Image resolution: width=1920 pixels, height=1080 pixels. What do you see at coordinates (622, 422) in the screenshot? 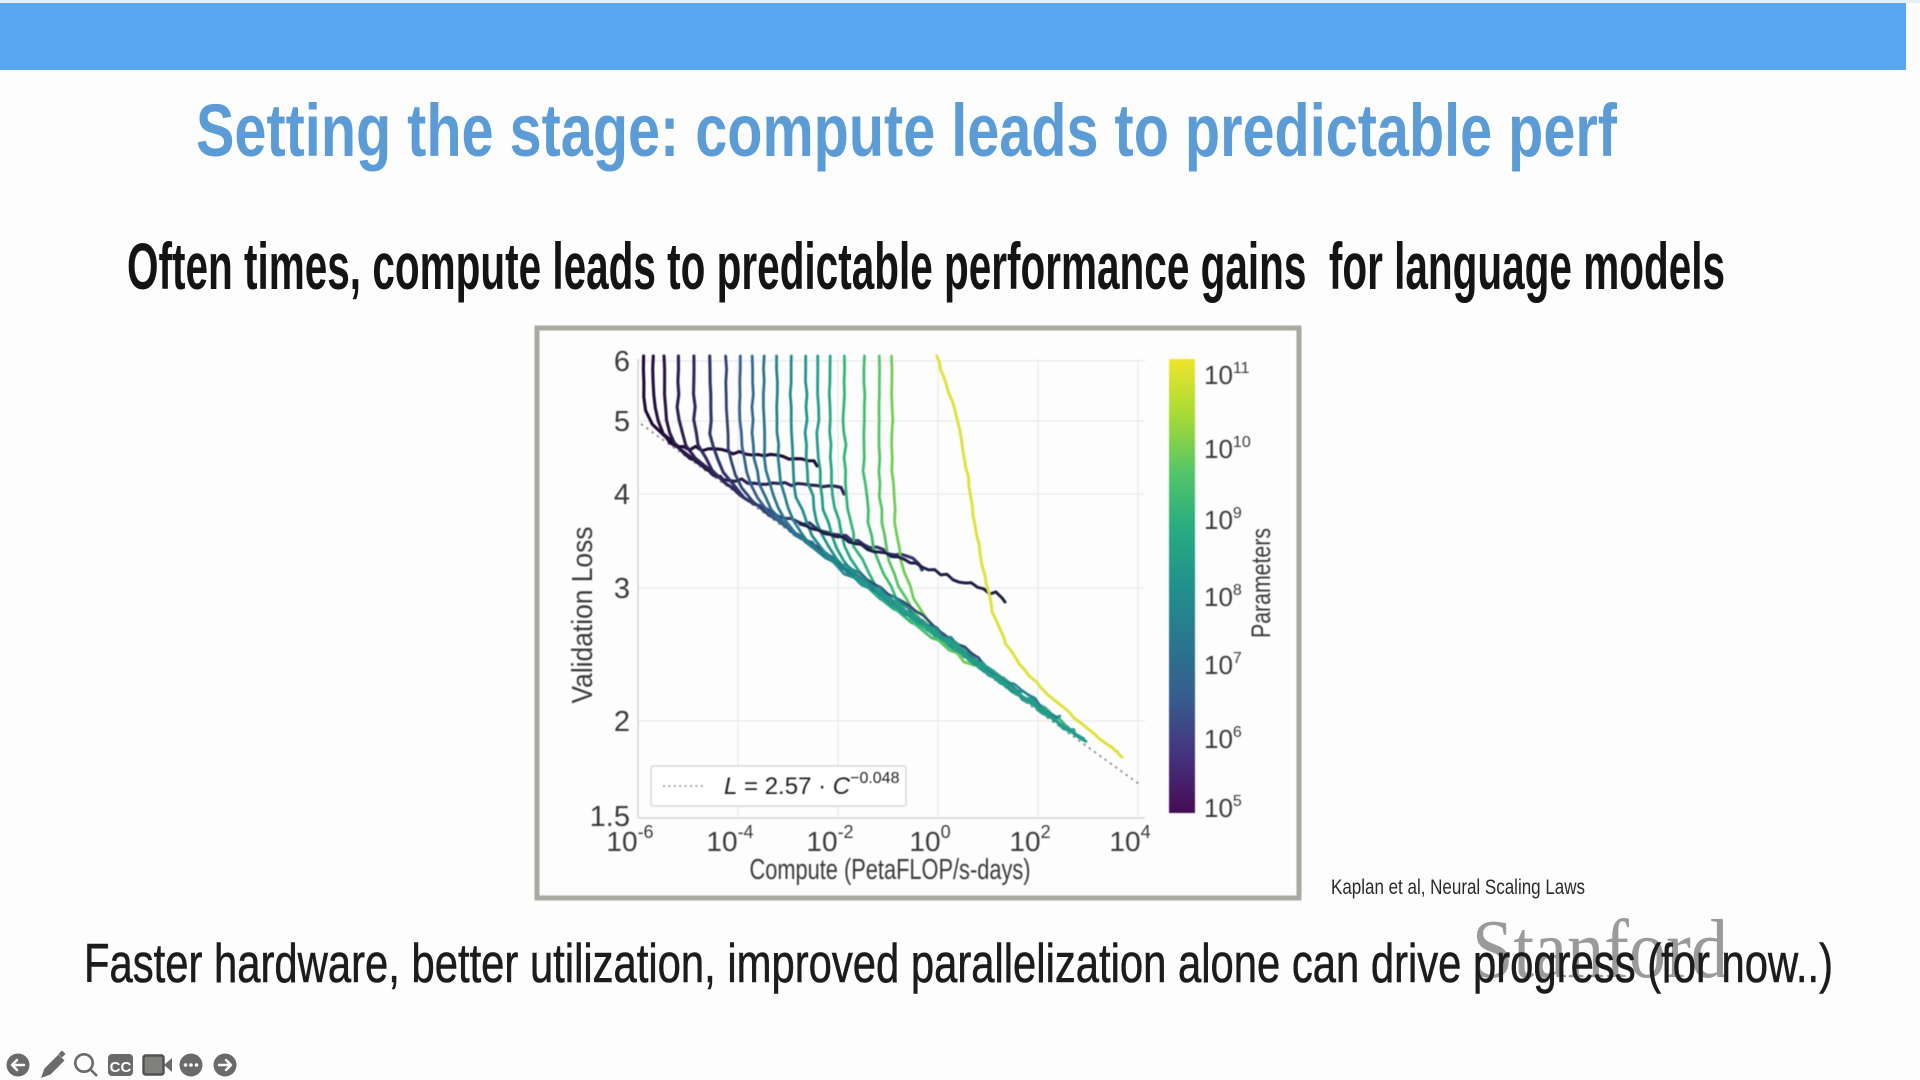
I see `svg-text: 5` at bounding box center [622, 422].